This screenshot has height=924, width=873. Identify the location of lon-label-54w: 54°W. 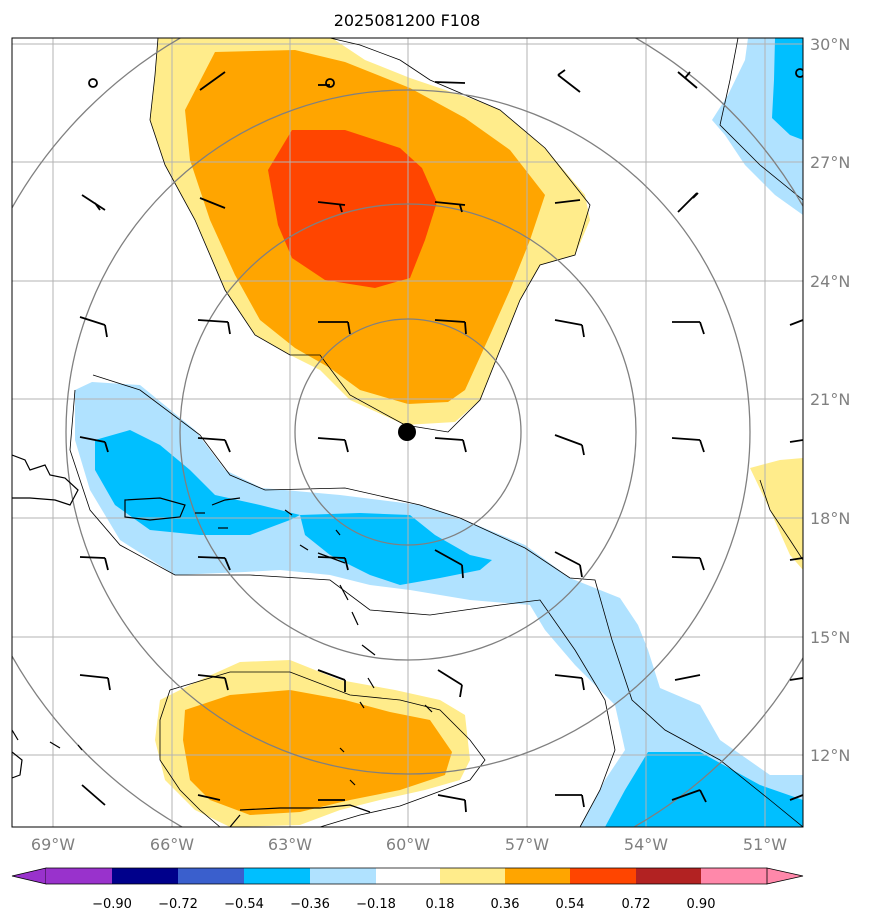
(646, 844).